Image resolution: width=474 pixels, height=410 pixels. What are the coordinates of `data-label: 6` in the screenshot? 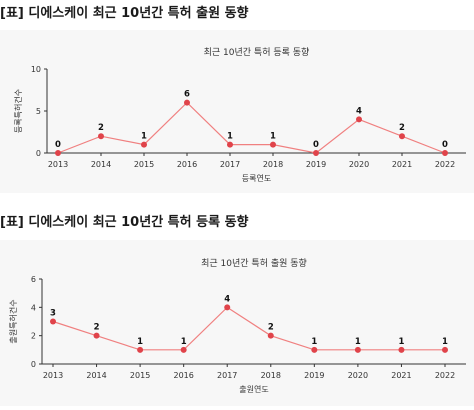 It's located at (187, 95).